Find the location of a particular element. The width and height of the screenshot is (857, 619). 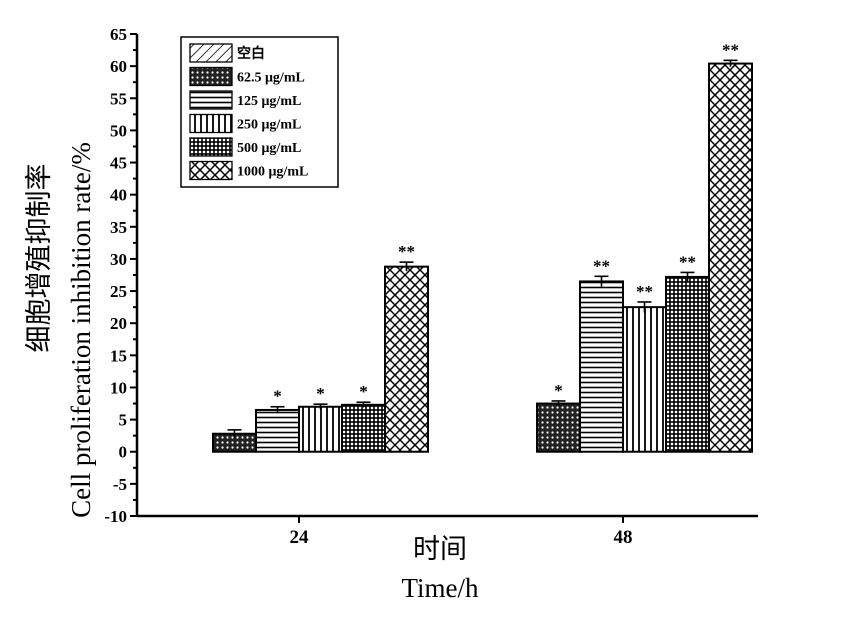

legend-label: 500 μg/mL is located at coordinates (269, 148).